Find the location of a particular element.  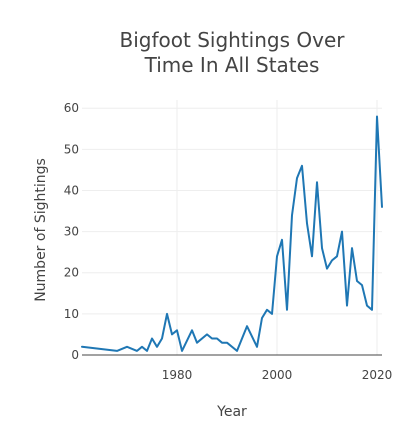

y-axis-title: Number of Sightings is located at coordinates (41, 230).